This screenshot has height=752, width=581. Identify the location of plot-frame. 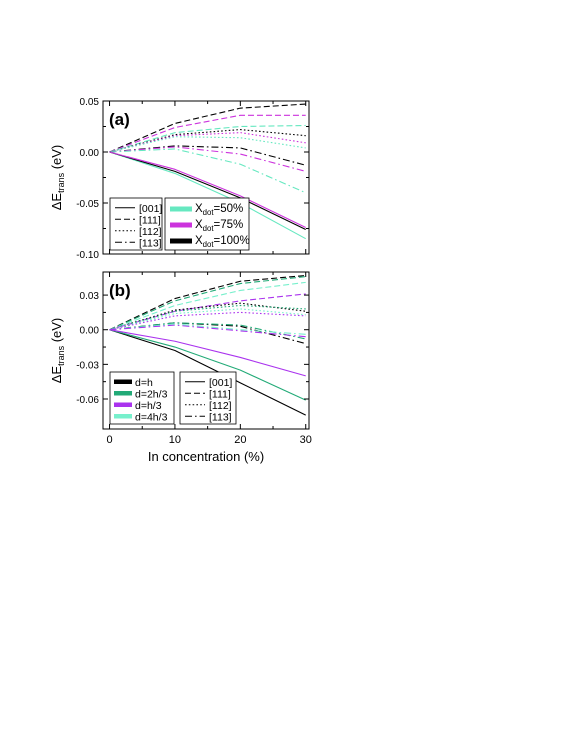
(206, 350).